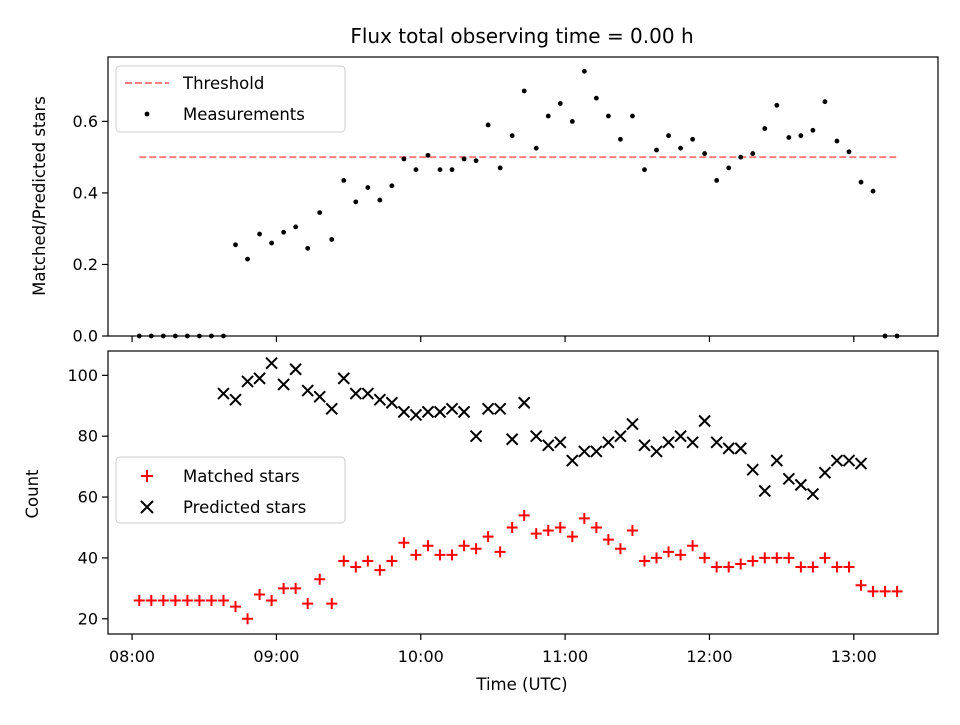 This screenshot has width=960, height=725. What do you see at coordinates (854, 656) in the screenshot?
I see `bottom-x-tick-label: 13:00` at bounding box center [854, 656].